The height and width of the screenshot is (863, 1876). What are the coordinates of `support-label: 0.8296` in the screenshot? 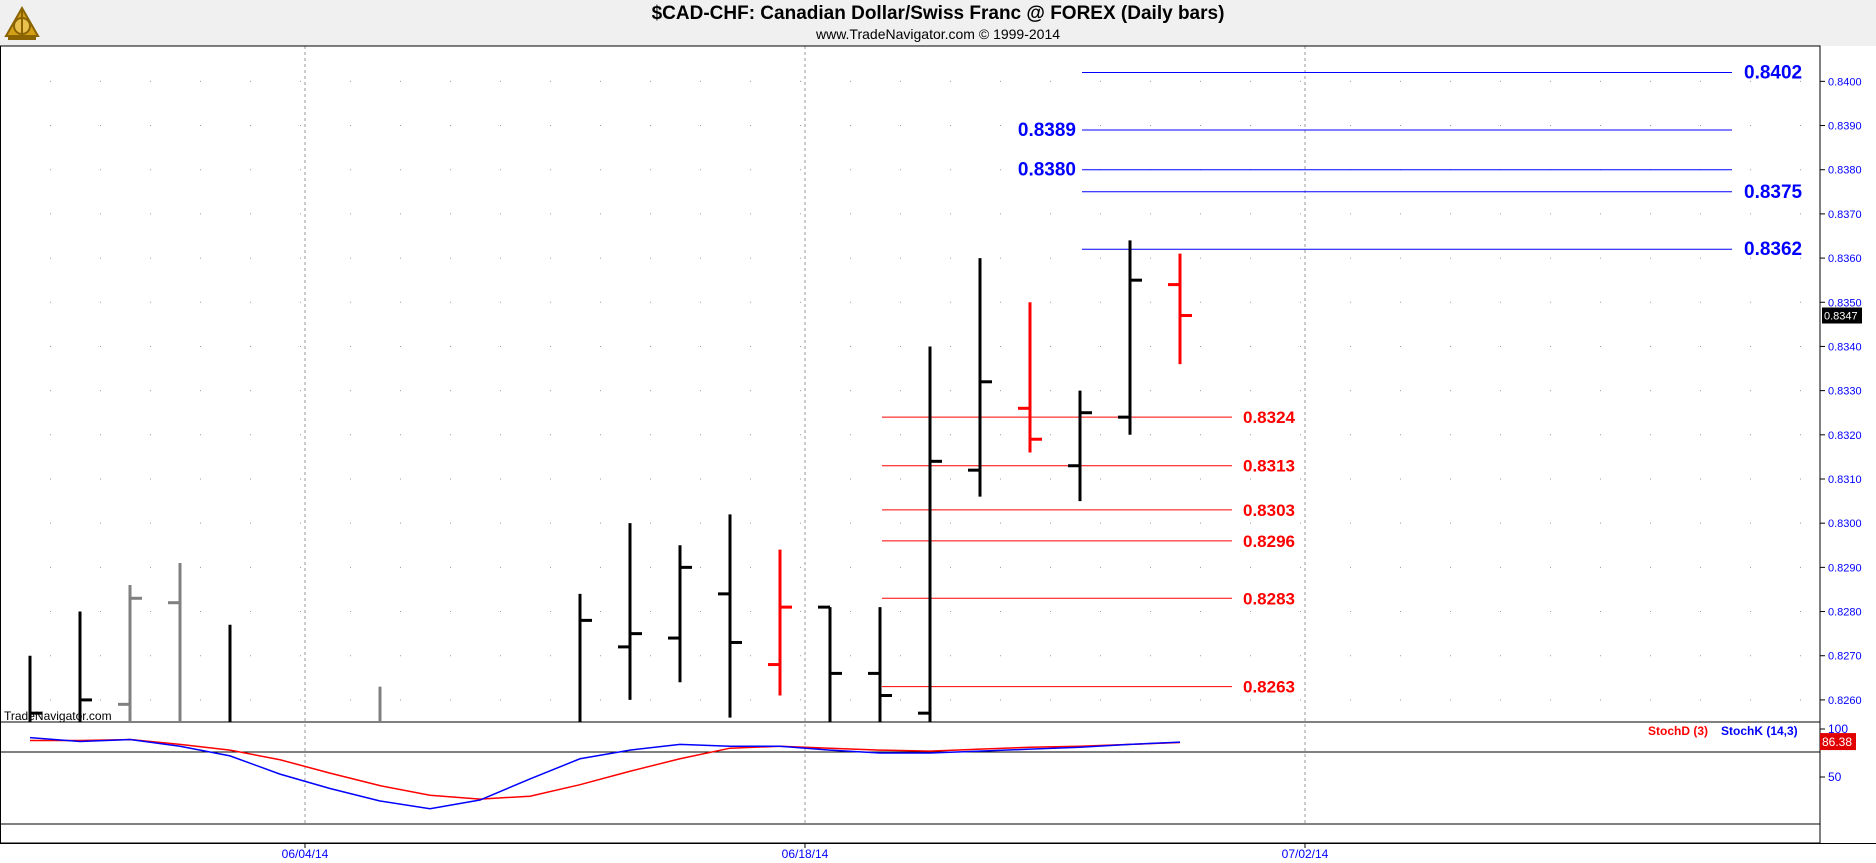 It's located at (1269, 541).